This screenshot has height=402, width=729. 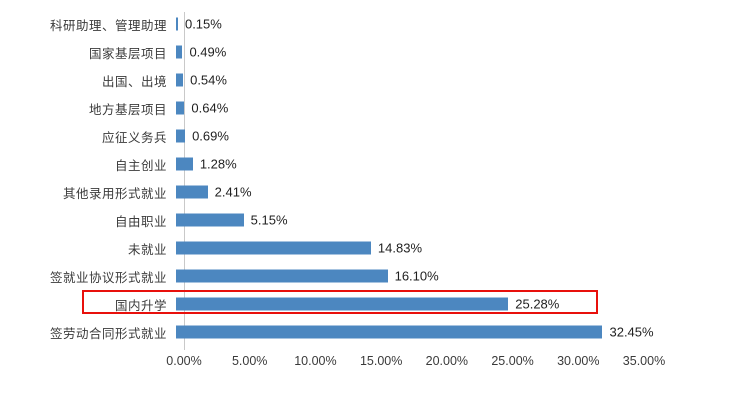 I want to click on value-label: 32.45%, so click(x=631, y=332).